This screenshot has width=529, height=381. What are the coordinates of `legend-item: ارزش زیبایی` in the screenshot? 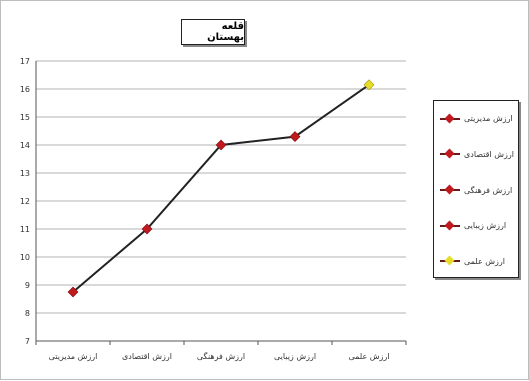 It's located at (477, 226).